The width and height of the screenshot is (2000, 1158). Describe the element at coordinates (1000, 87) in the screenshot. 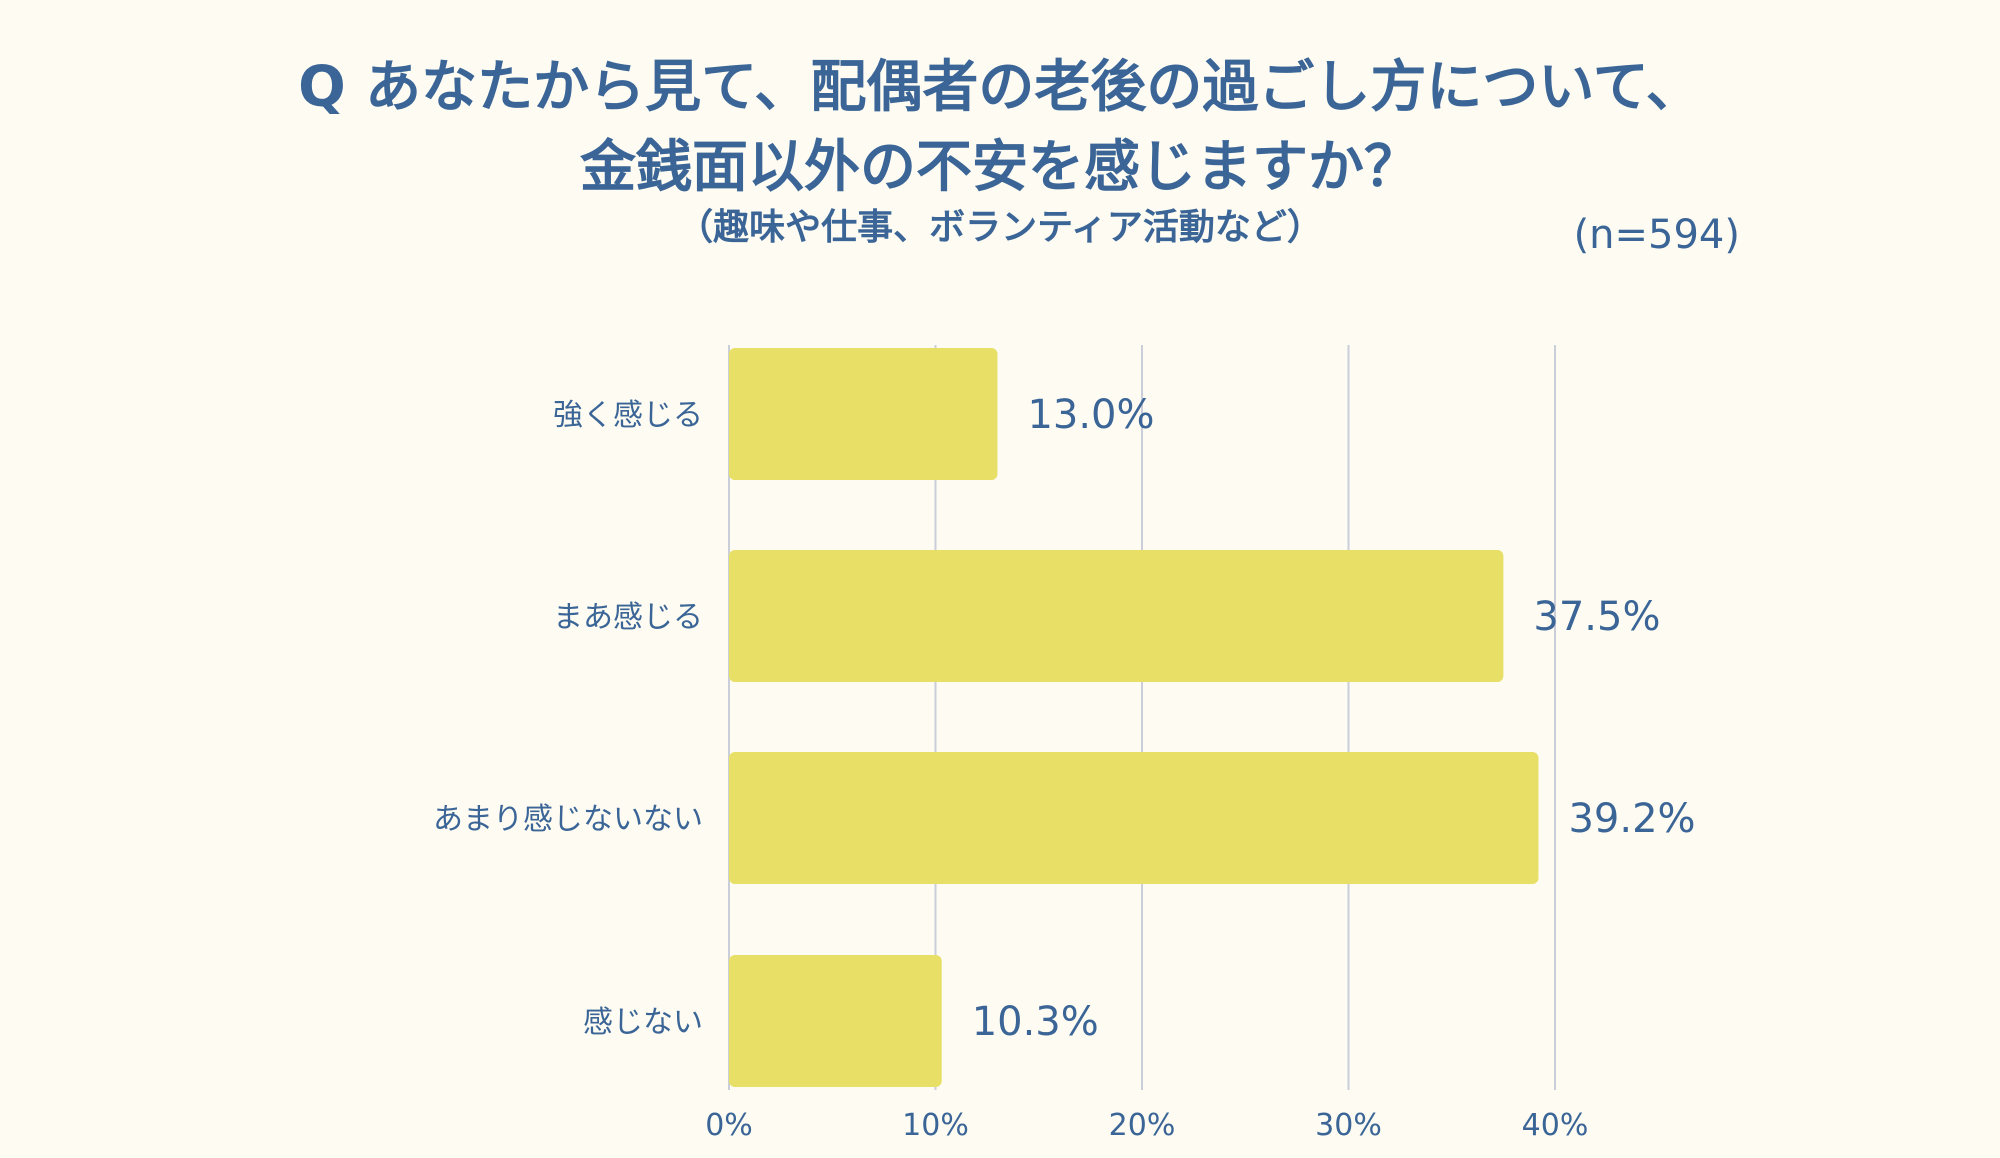

I see `chart-title-line-1: Q あなたから見て、配偶者の老後の過ごし方について、` at that location.